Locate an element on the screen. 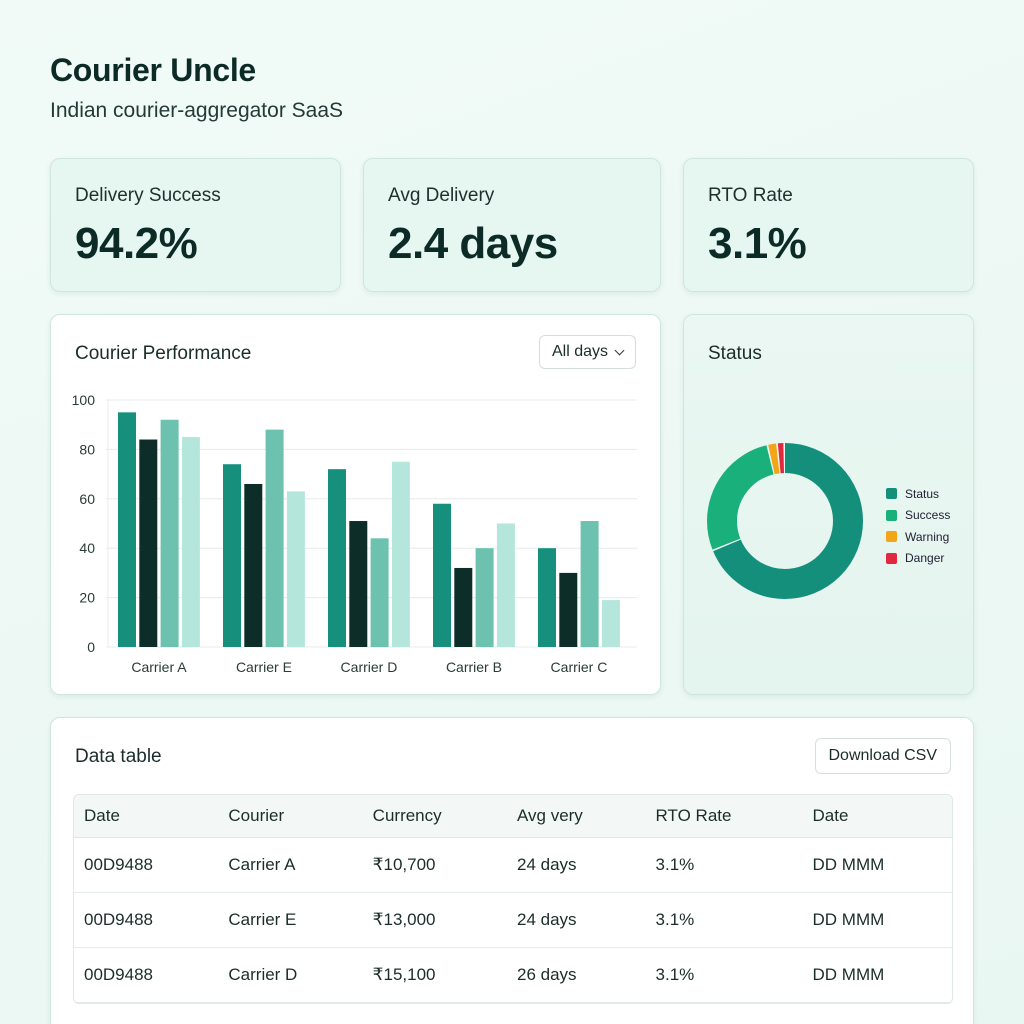  column-header-date-2: Date is located at coordinates (877, 816).